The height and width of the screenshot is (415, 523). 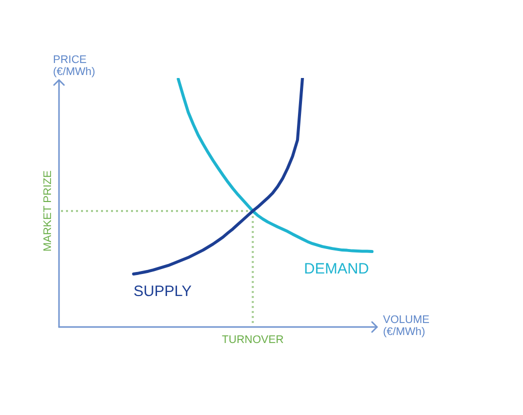 I want to click on x-axis-title: VOLUME (€/MWh), so click(x=406, y=326).